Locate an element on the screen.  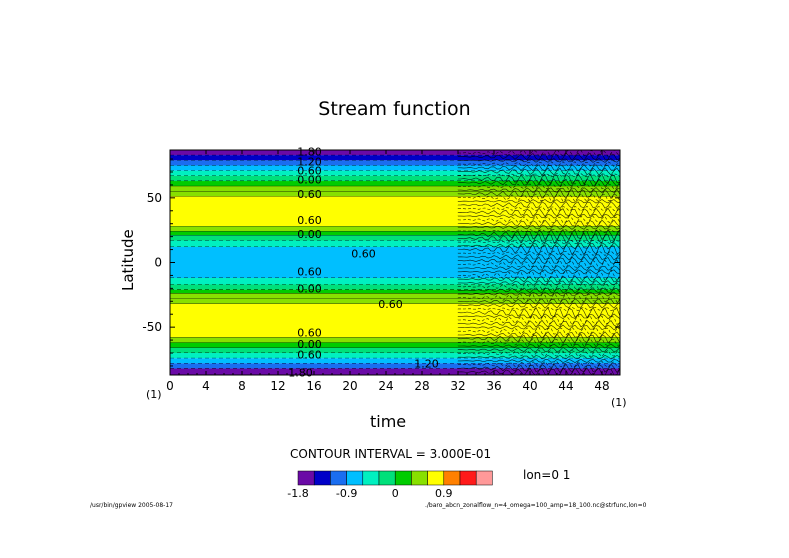
colorbar-label-1: -0.9 is located at coordinates (346, 493).